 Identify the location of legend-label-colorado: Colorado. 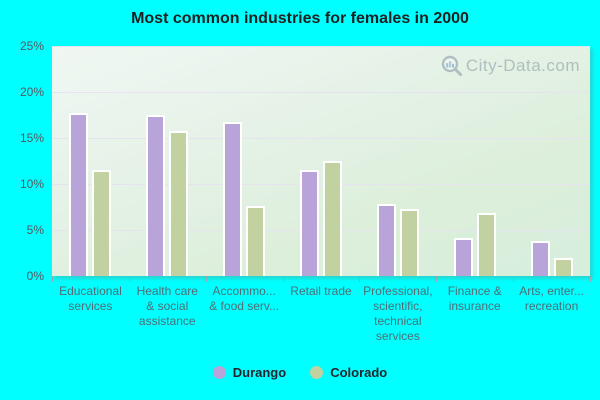
(359, 372).